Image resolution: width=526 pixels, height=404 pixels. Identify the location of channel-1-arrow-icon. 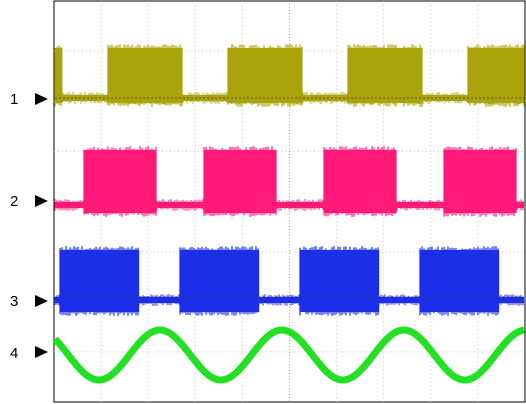
(41, 99).